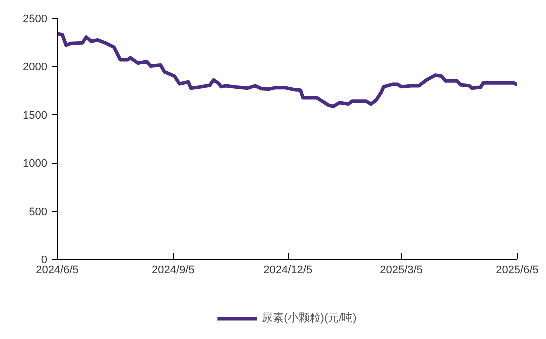 This screenshot has width=546, height=339. What do you see at coordinates (309, 318) in the screenshot?
I see `legend-label: 尿素(小颗粒)(元/吨)` at bounding box center [309, 318].